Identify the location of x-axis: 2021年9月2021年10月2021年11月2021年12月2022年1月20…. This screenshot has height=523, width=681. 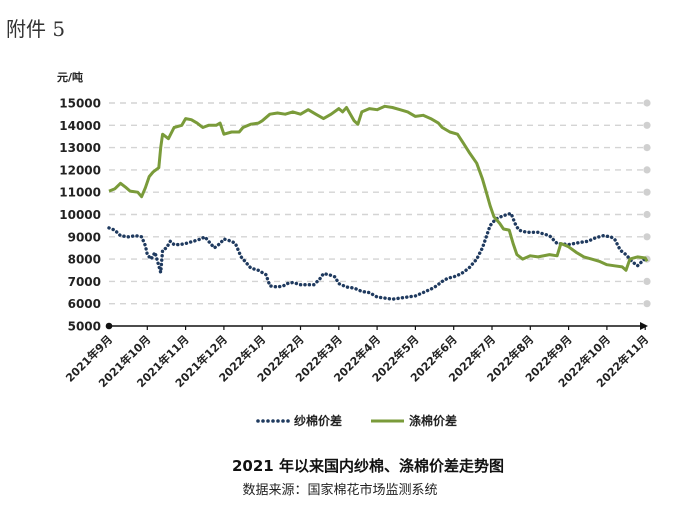
(357, 356).